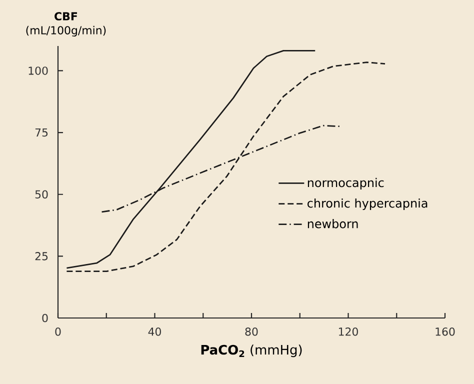 This screenshot has height=384, width=474. What do you see at coordinates (38, 70) in the screenshot?
I see `y-tick-label: 100` at bounding box center [38, 70].